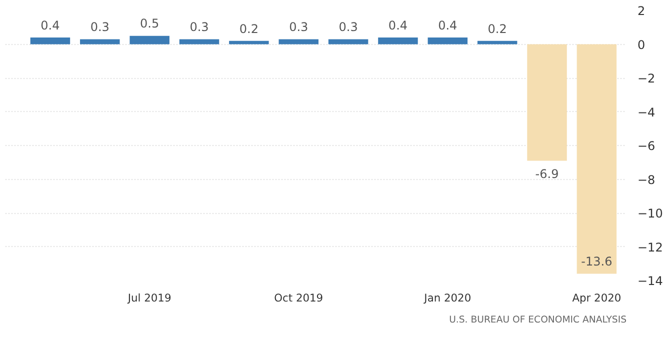  I want to click on y-tick-label: −6, so click(647, 146).